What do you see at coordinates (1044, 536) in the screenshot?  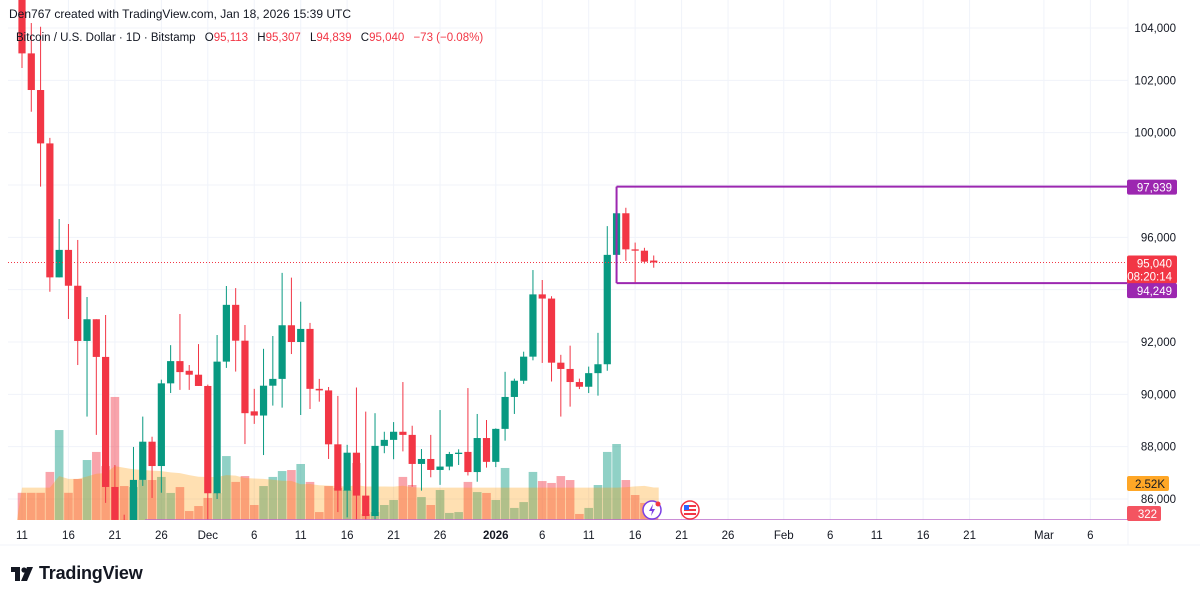 I see `time-tick-label: Mar` at bounding box center [1044, 536].